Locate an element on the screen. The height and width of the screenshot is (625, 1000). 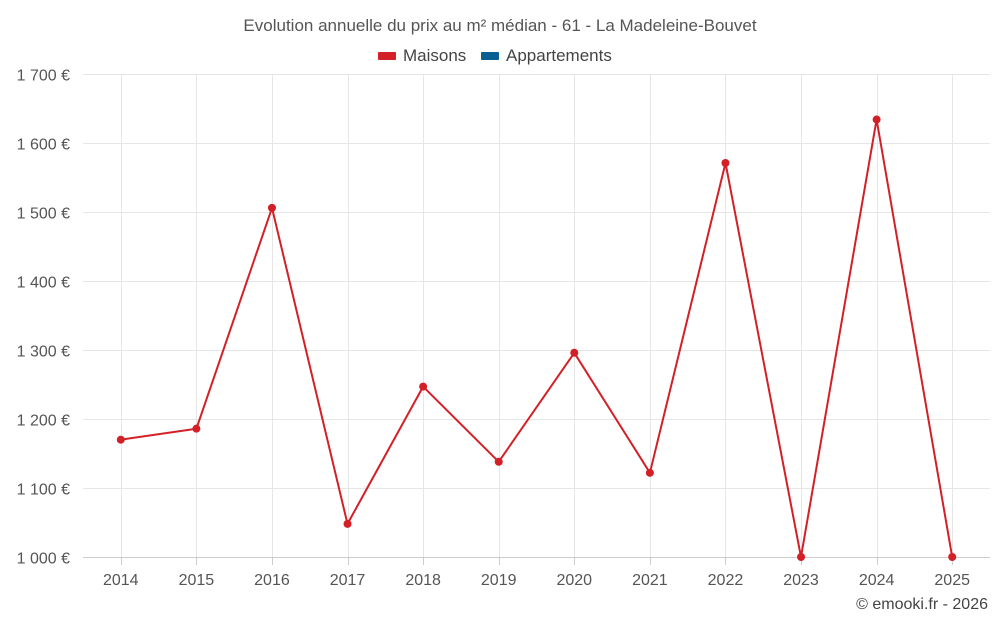
x-tick-label: 2016 is located at coordinates (272, 580).